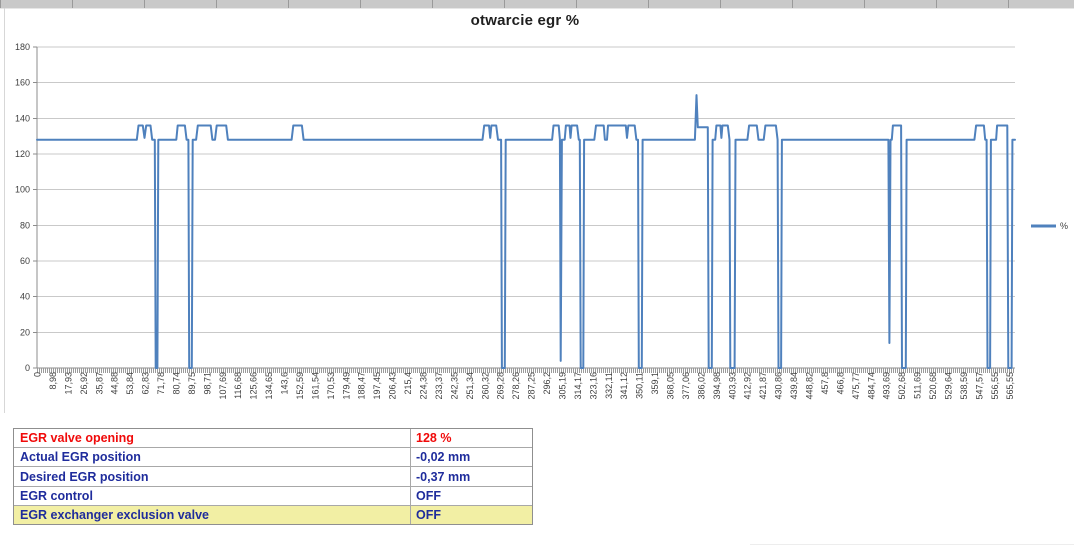 The width and height of the screenshot is (1074, 547). I want to click on column-header-strip, so click(537, 4).